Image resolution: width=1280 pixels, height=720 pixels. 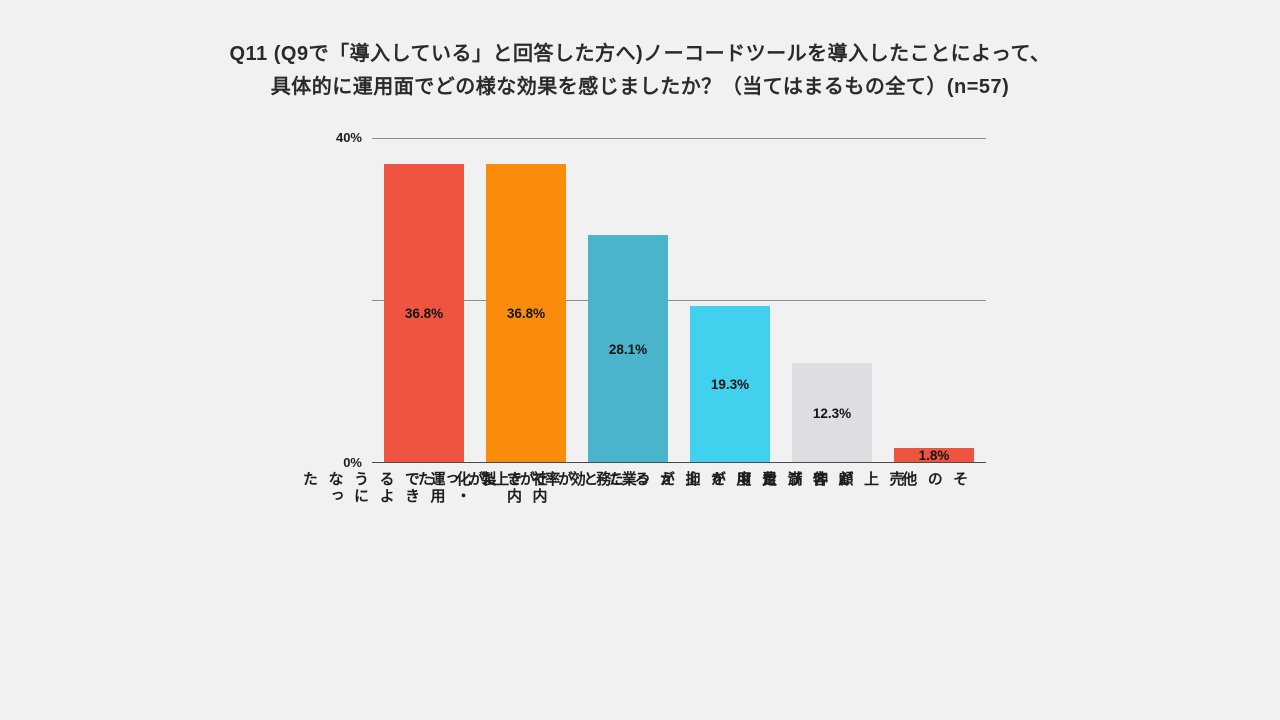 What do you see at coordinates (934, 479) in the screenshot?
I see `category-label: その他` at bounding box center [934, 479].